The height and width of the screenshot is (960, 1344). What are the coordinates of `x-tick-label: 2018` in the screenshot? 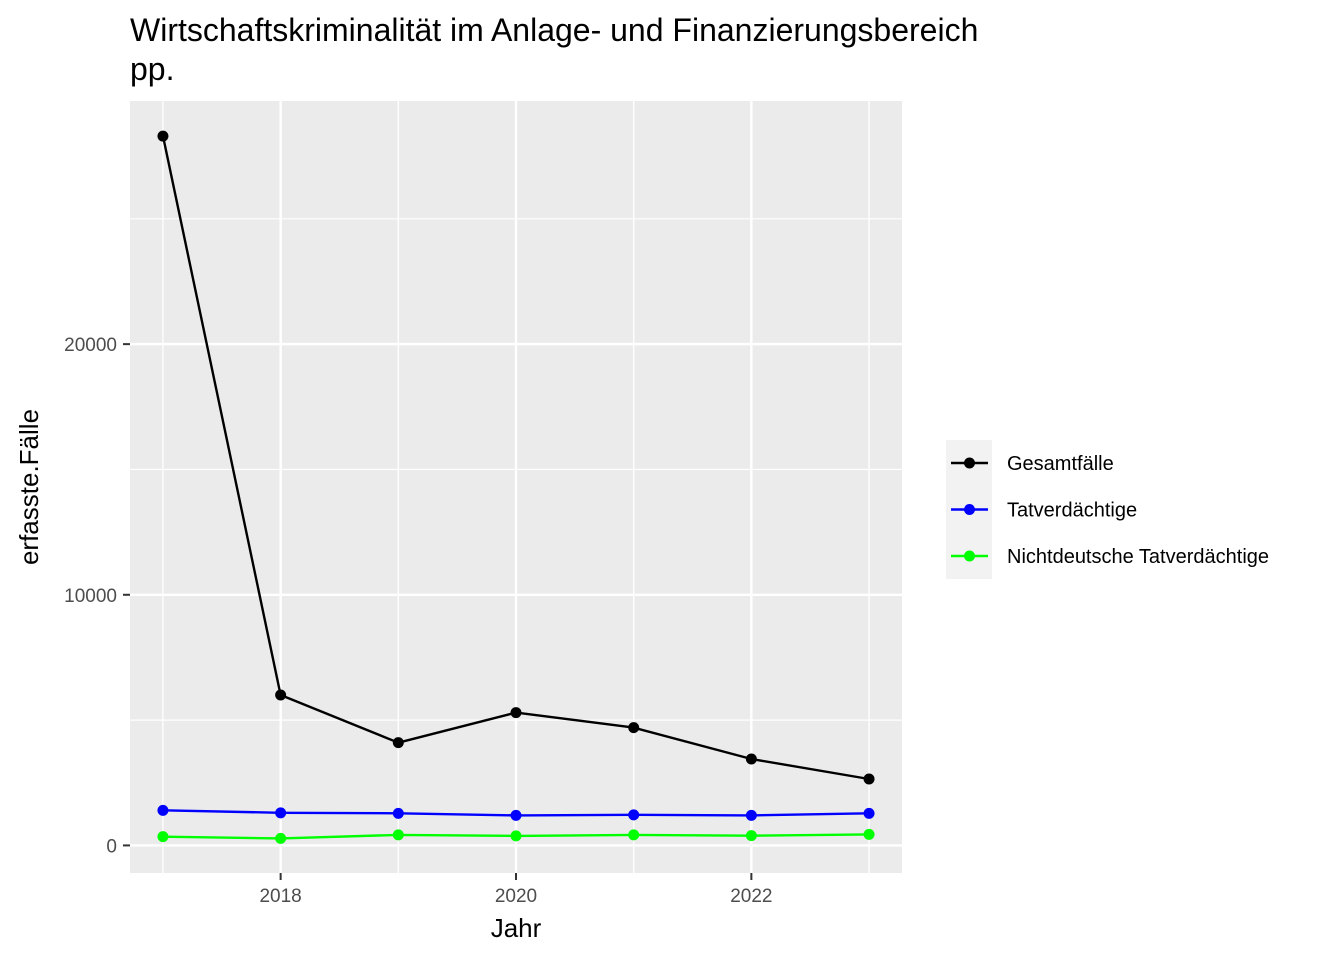 It's located at (280, 896).